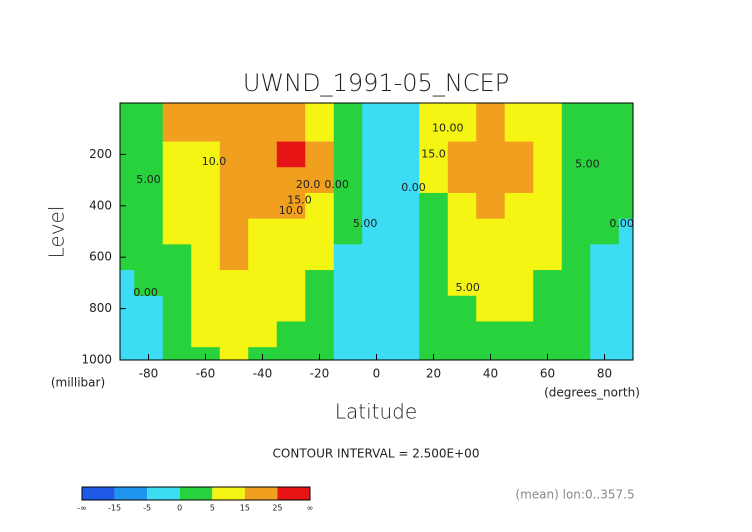  Describe the element at coordinates (376, 412) in the screenshot. I see `x-axis-label: Latitude` at that location.